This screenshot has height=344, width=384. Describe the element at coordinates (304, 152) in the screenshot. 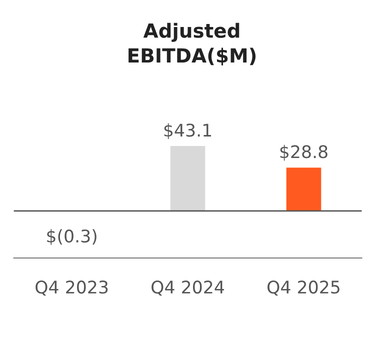

I see `data-label: $28.8` at that location.